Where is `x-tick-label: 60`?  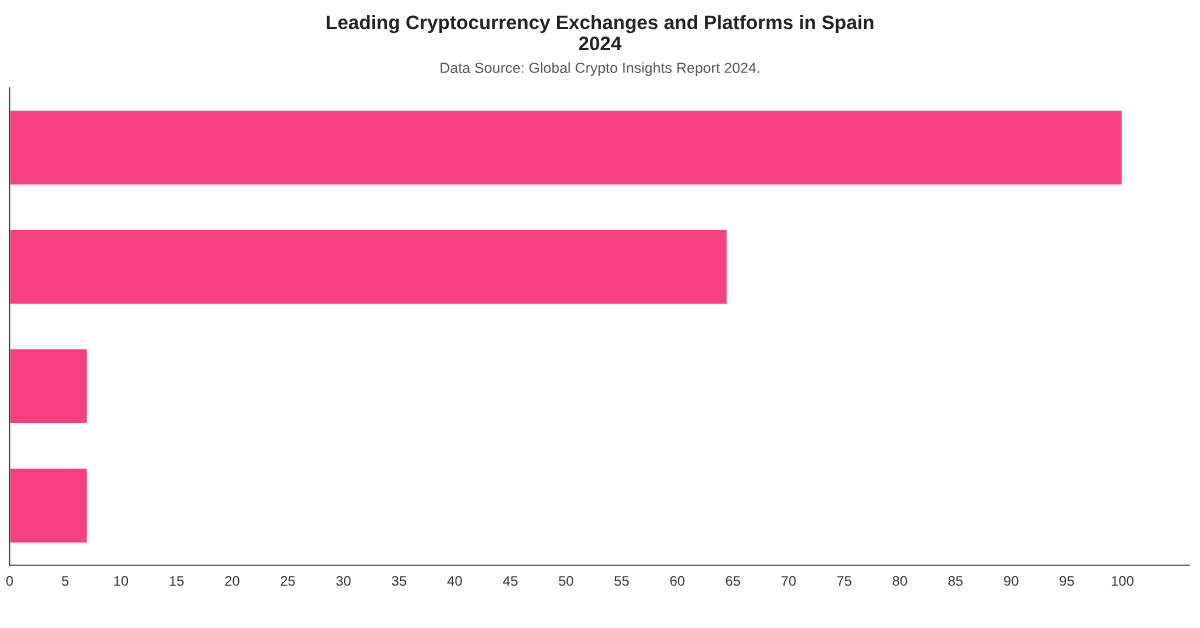
x-tick-label: 60 is located at coordinates (677, 580).